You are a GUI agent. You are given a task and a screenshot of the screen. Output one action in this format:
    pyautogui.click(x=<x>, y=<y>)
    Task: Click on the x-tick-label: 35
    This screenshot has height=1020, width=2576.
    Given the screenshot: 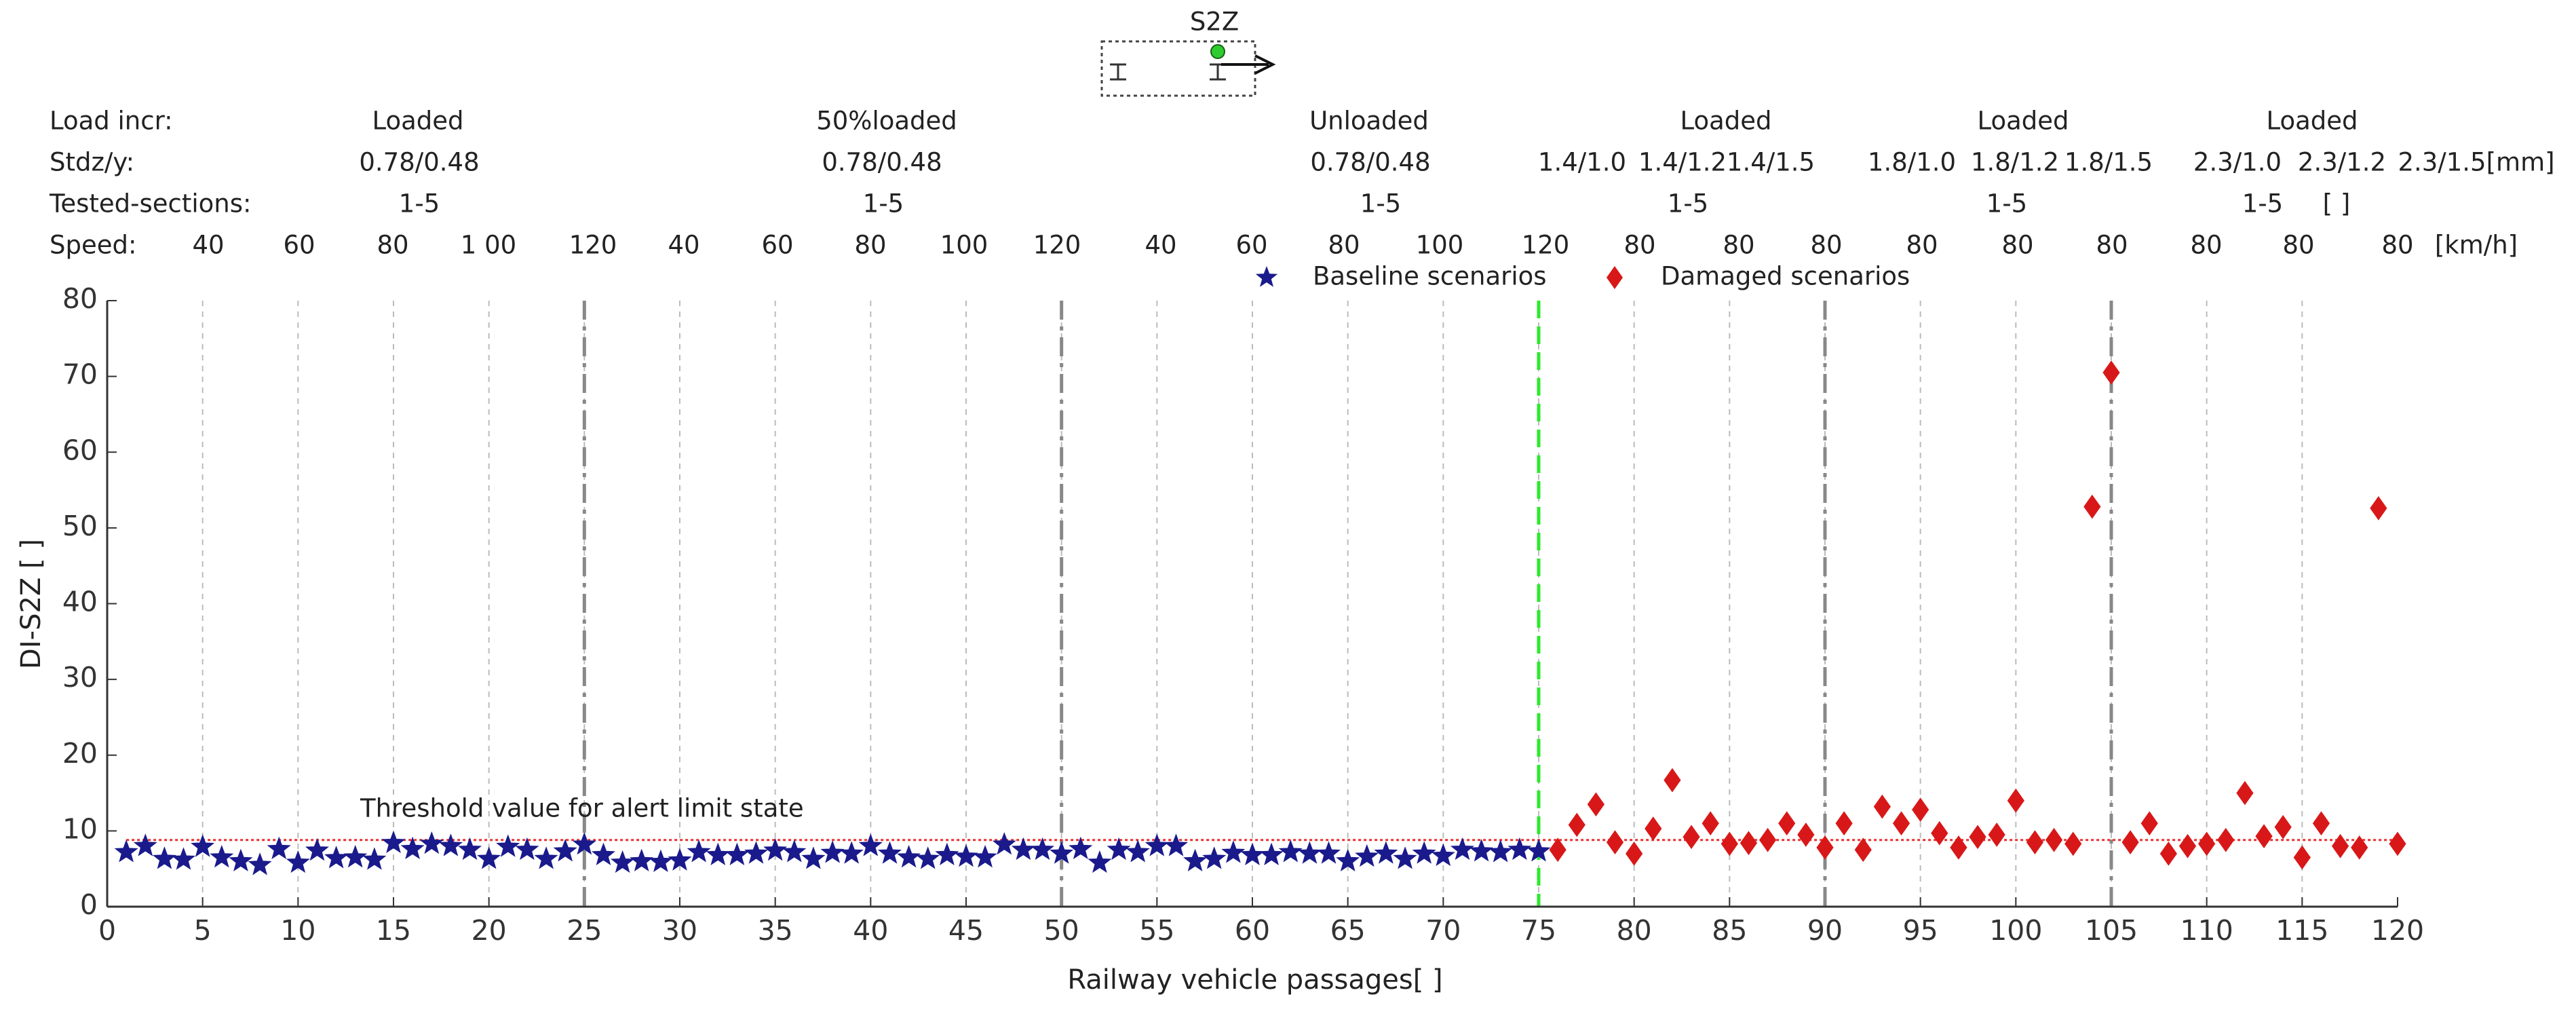 What is the action you would take?
    pyautogui.click(x=775, y=930)
    